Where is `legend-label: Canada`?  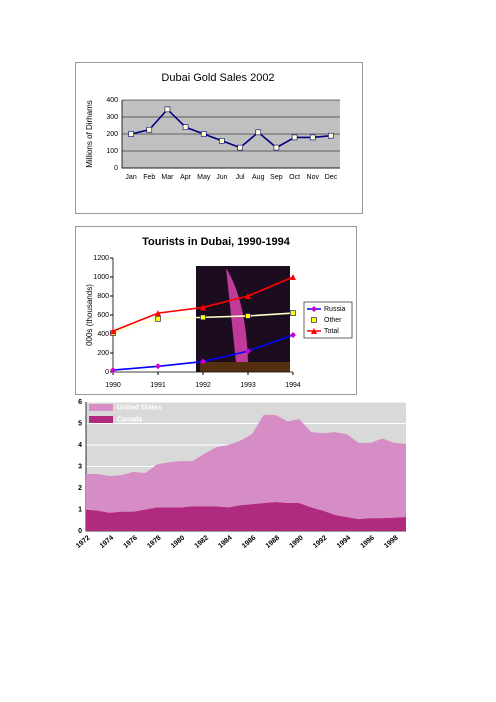
legend-label: Canada is located at coordinates (129, 419).